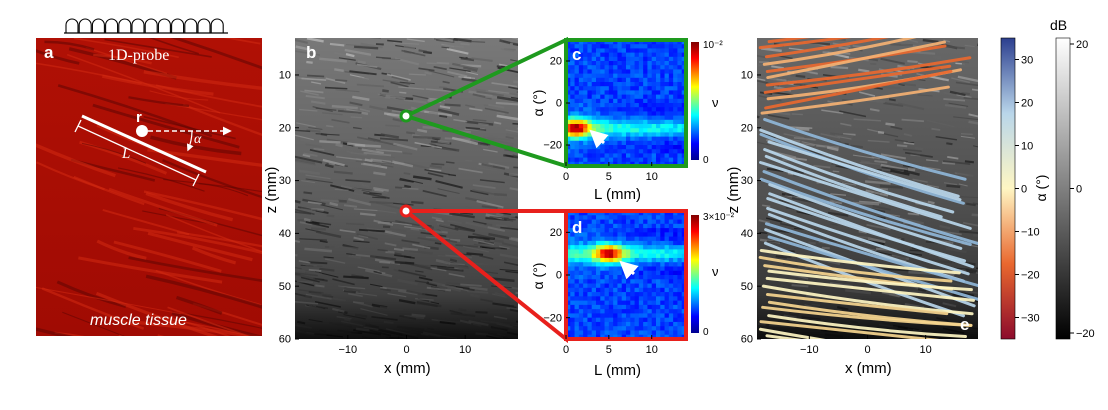 The height and width of the screenshot is (410, 1108). I want to click on peak-arrow-d, so click(629, 270).